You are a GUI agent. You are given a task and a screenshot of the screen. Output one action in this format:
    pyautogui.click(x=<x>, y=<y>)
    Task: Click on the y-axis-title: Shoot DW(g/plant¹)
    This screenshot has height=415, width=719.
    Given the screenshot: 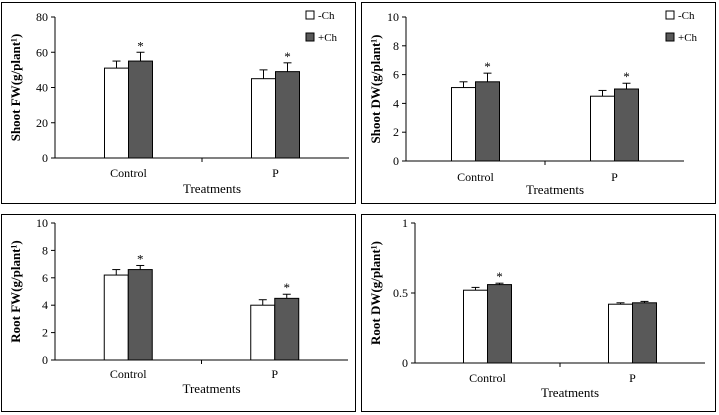 What is the action you would take?
    pyautogui.click(x=375, y=89)
    